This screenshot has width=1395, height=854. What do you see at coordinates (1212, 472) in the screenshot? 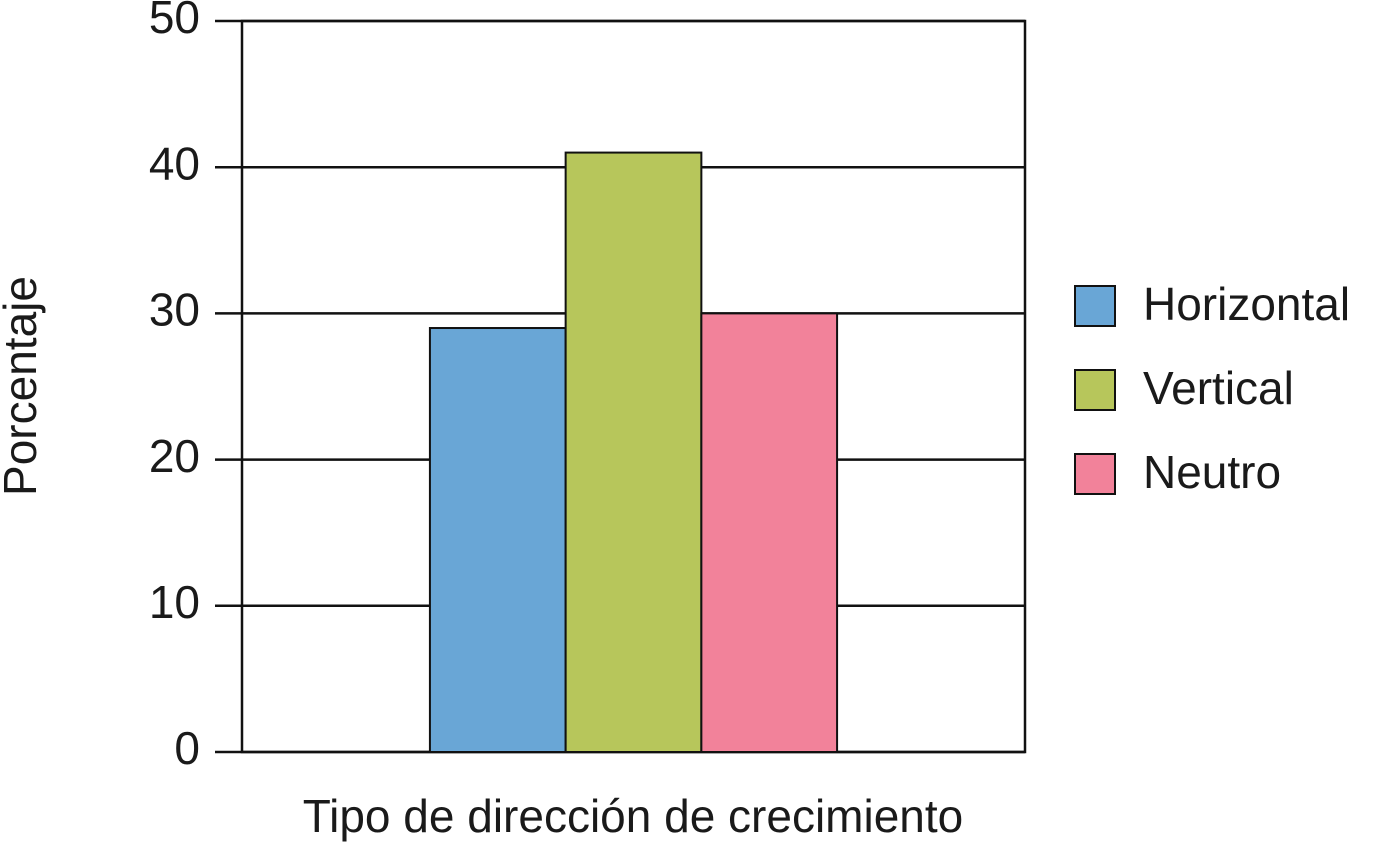
I see `legend-label: Neutro` at bounding box center [1212, 472].